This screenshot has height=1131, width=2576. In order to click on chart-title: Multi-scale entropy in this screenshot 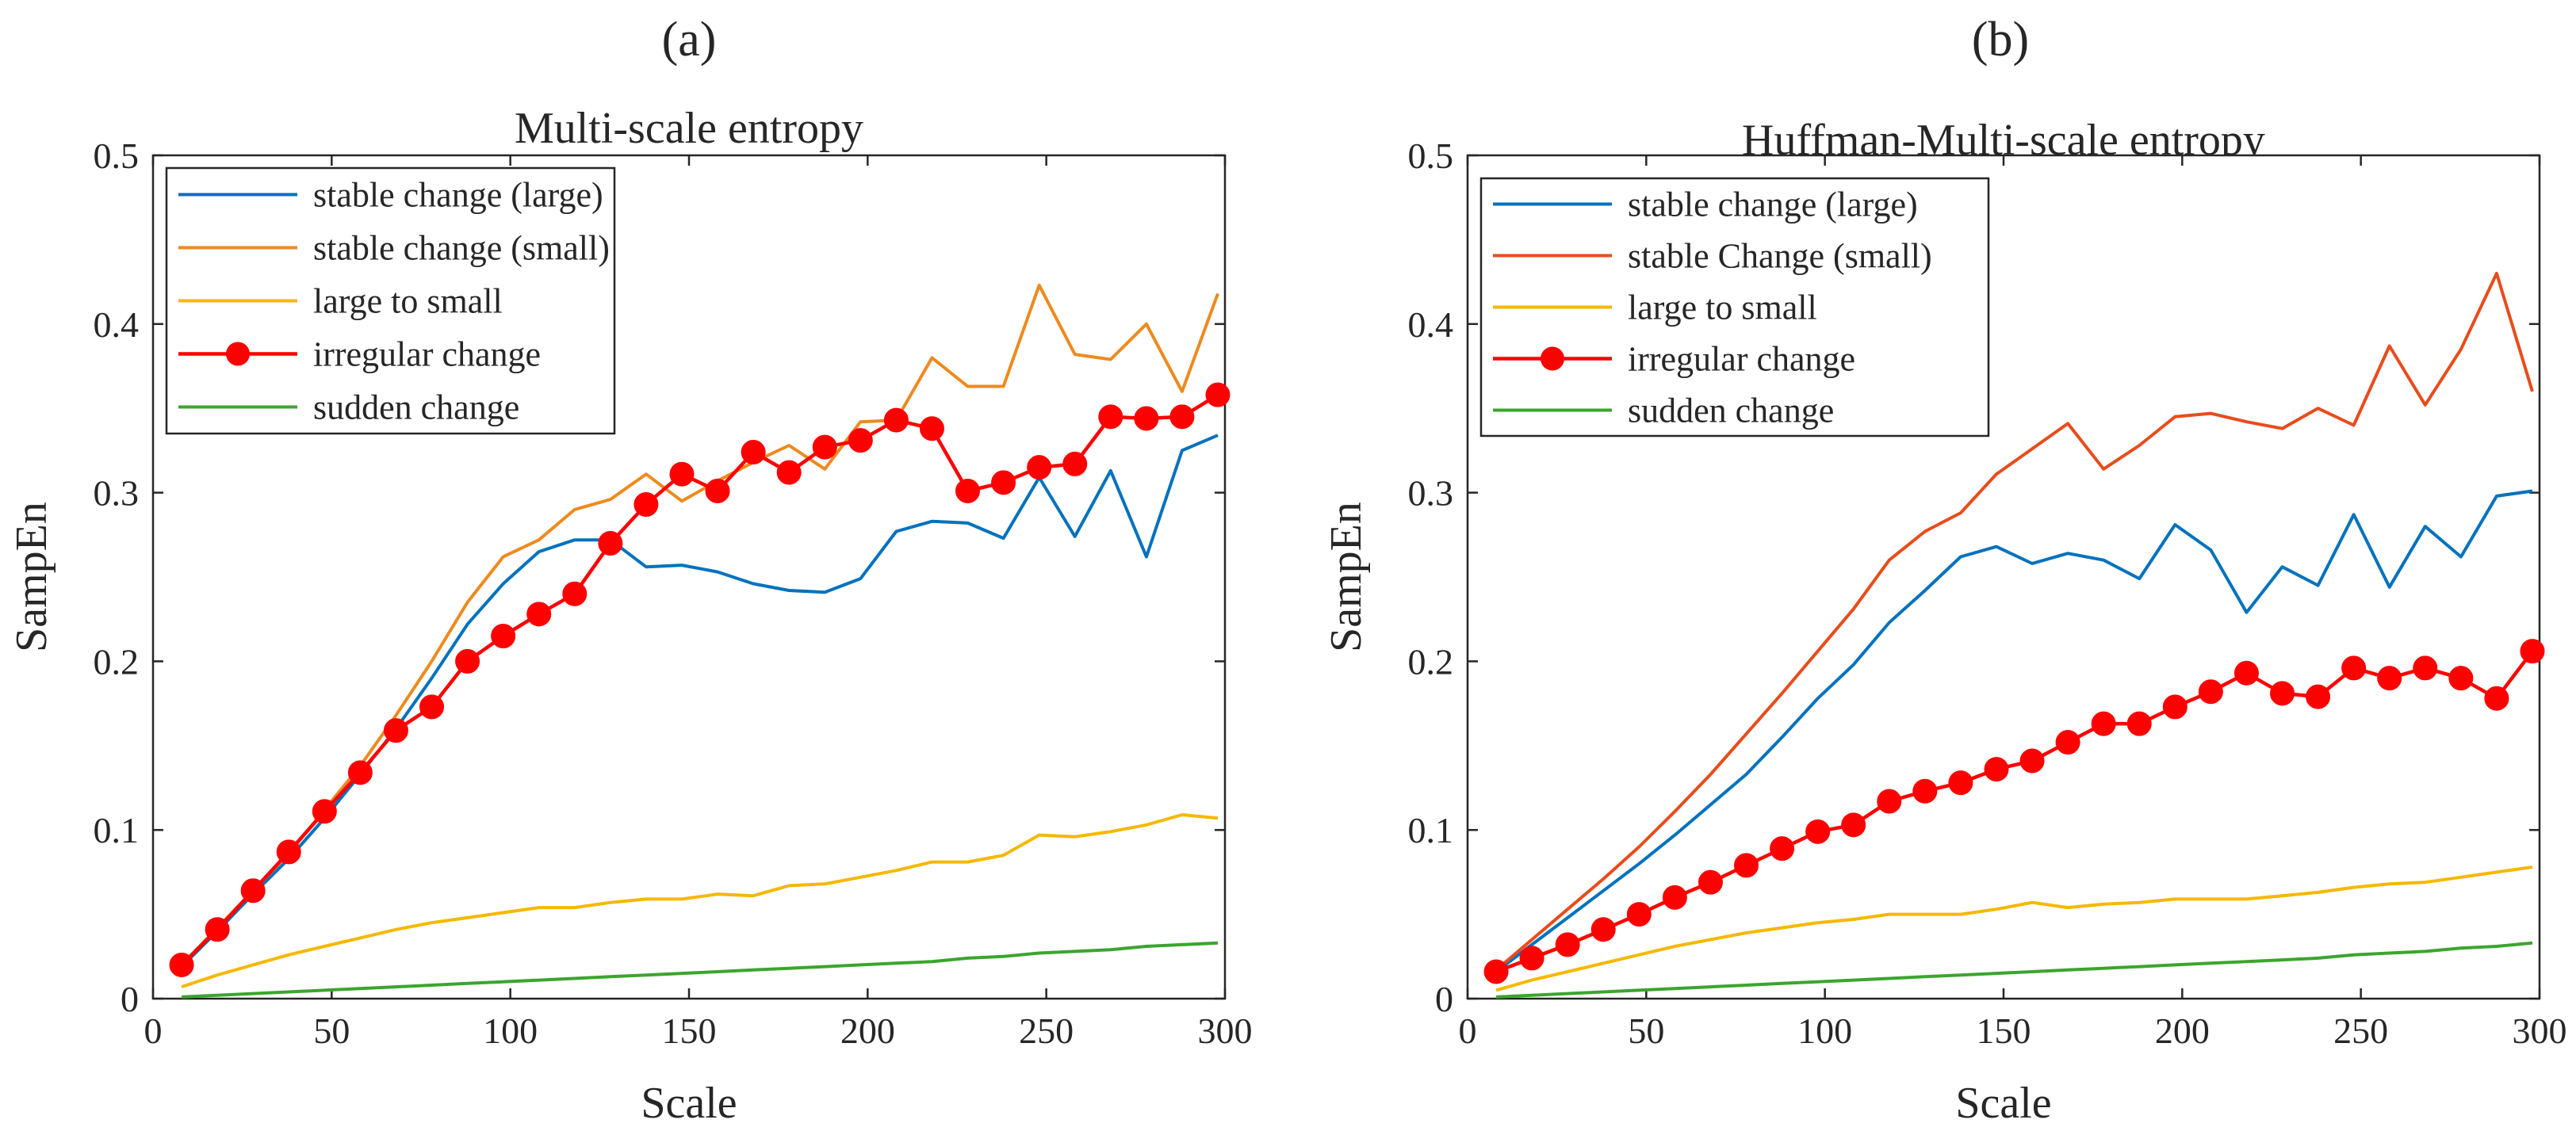, I will do `click(689, 129)`.